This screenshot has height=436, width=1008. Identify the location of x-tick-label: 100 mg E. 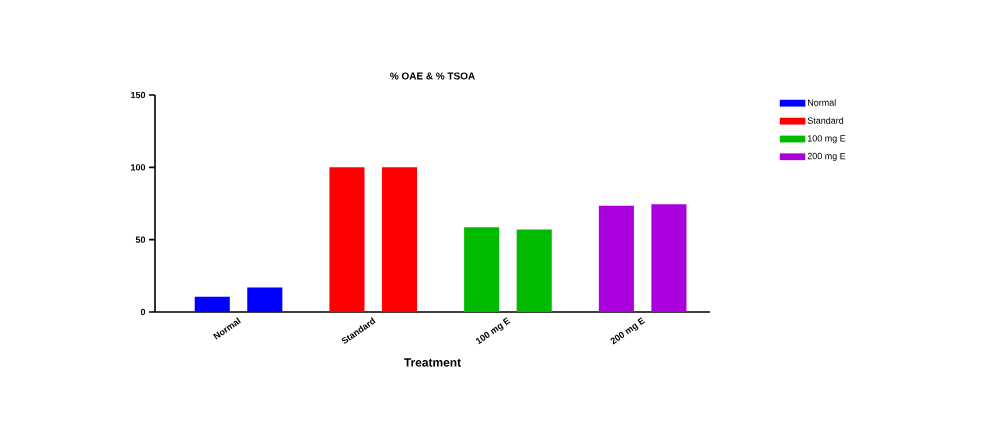
(493, 331).